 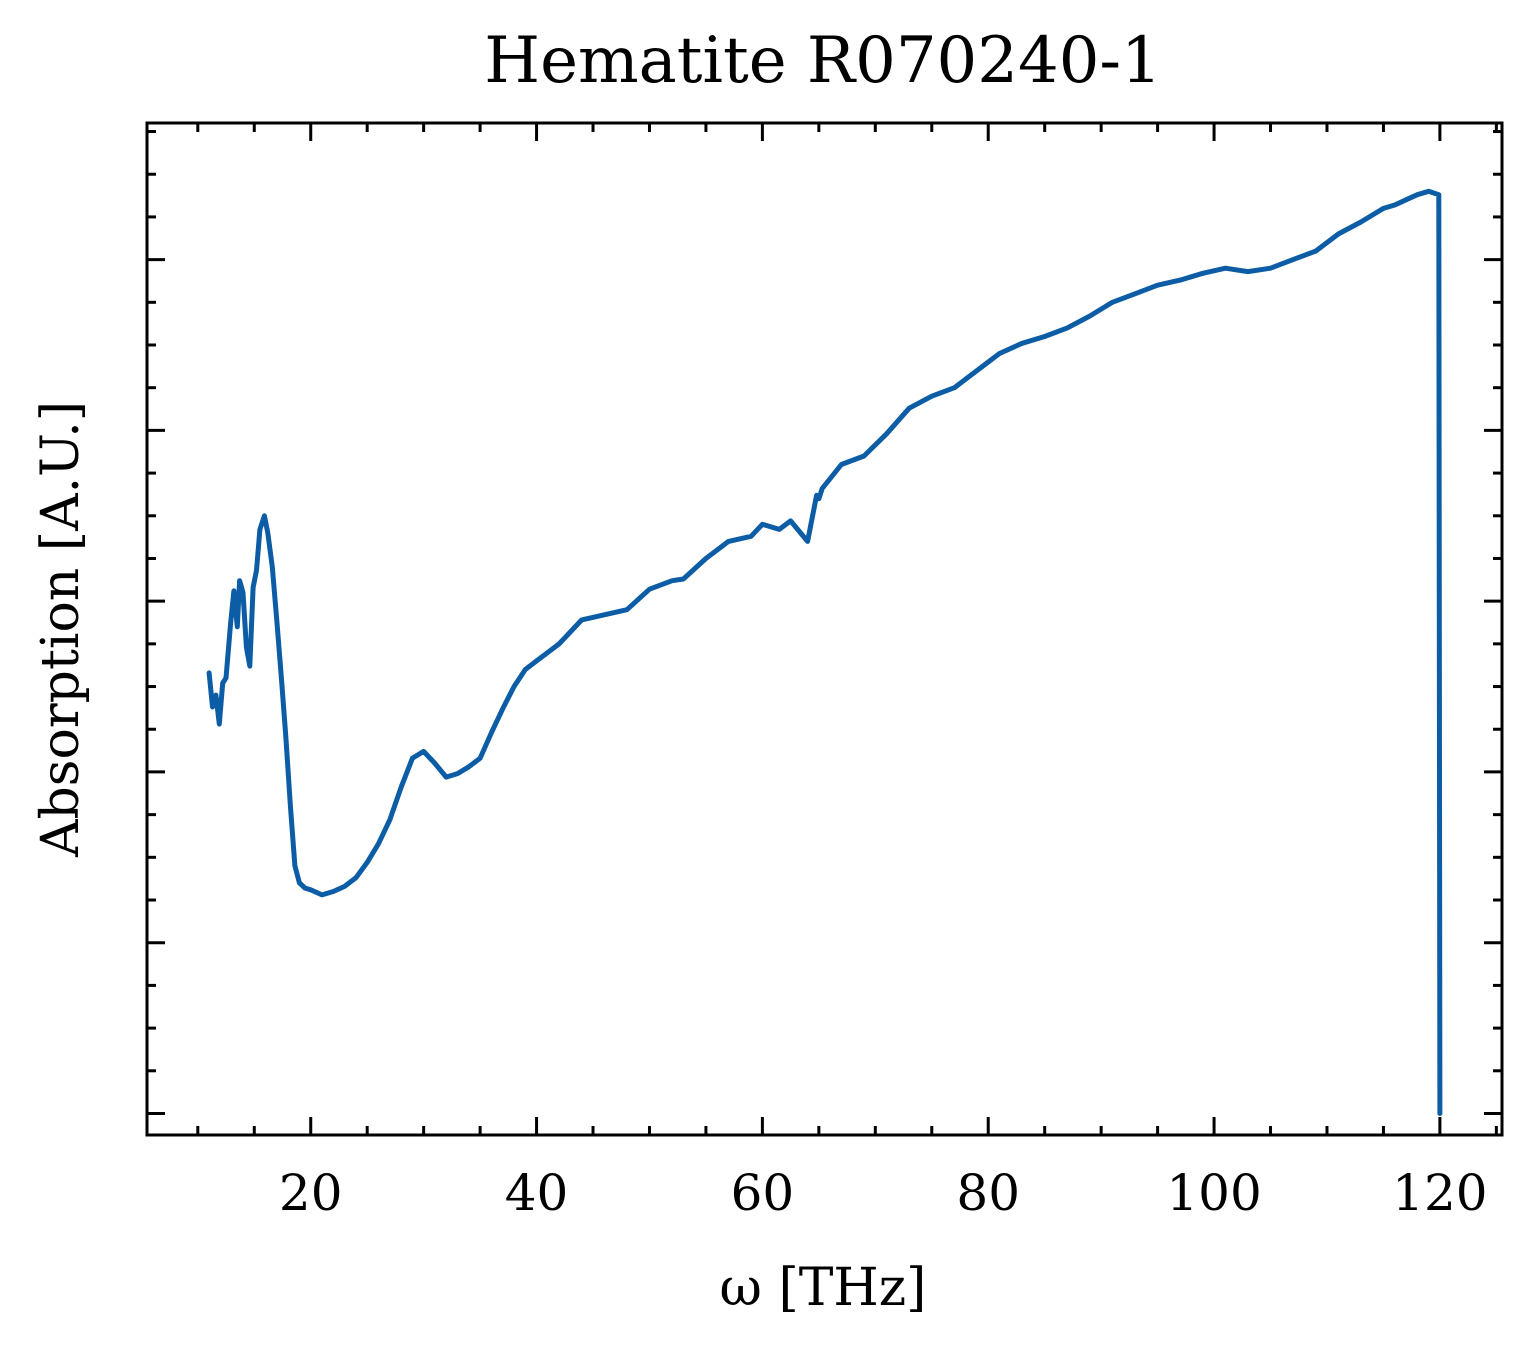 What do you see at coordinates (1439, 1193) in the screenshot?
I see `x-tick-label: 120` at bounding box center [1439, 1193].